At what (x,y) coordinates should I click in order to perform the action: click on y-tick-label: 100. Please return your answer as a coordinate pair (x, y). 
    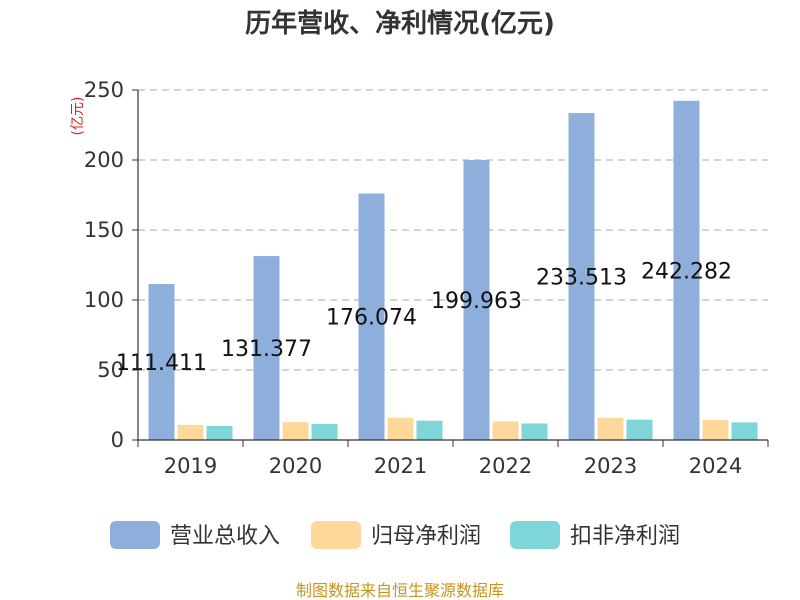
    Looking at the image, I should click on (104, 300).